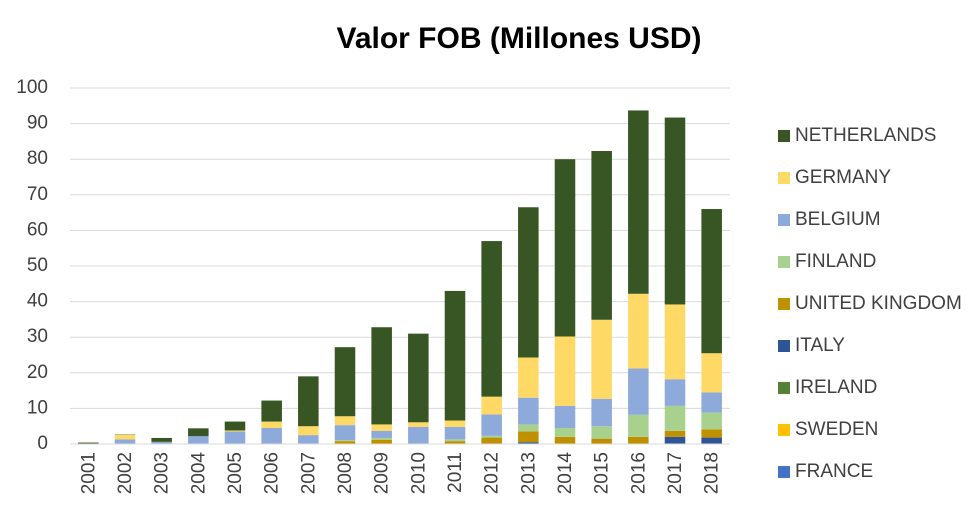 This screenshot has height=506, width=974. Describe the element at coordinates (37, 407) in the screenshot. I see `y-tick-label: 10` at that location.